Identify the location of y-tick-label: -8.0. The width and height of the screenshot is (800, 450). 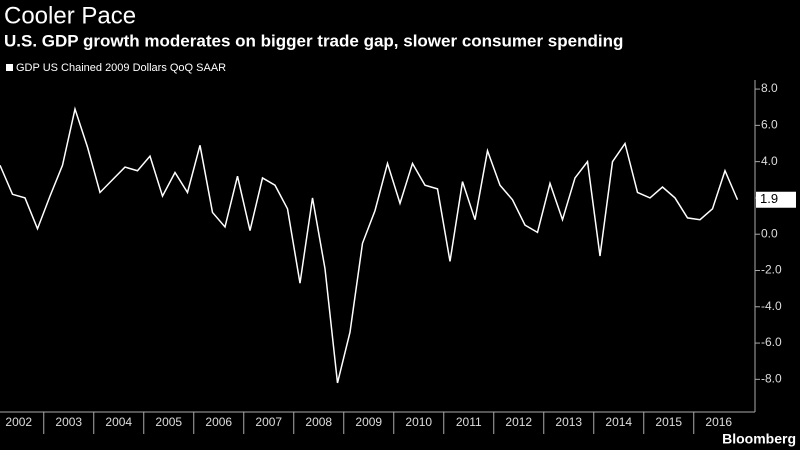
(771, 379).